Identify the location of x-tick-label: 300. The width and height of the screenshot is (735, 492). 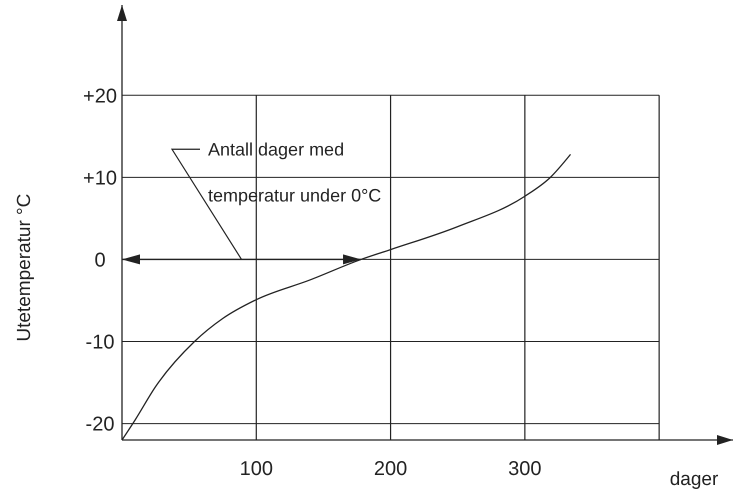
(525, 469).